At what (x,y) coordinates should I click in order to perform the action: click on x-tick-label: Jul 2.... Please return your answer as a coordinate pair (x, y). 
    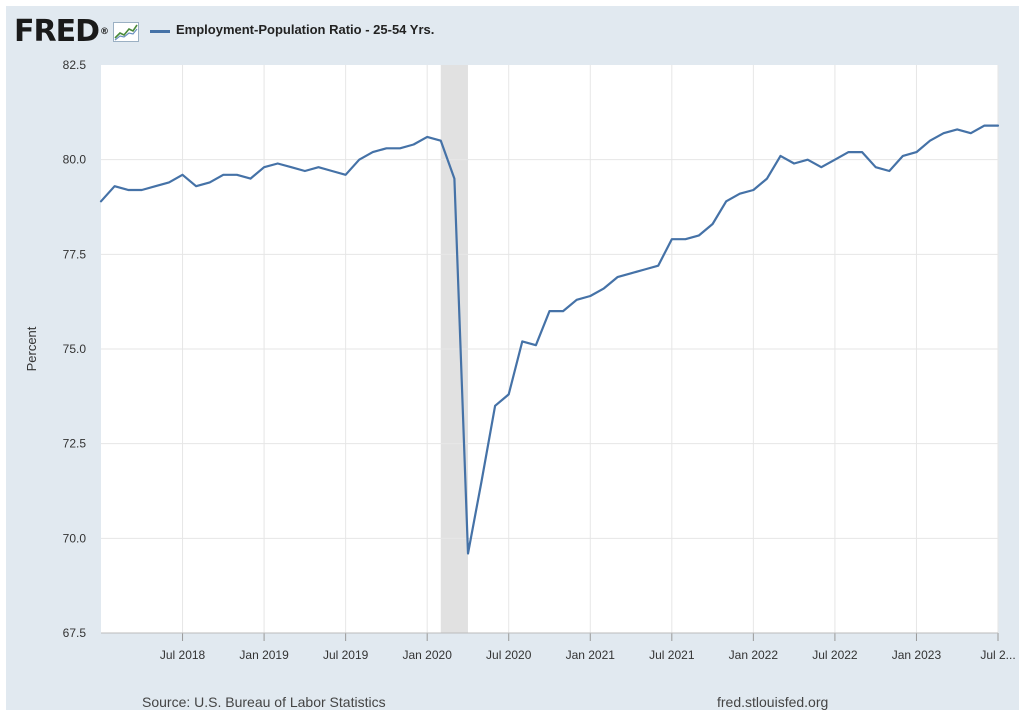
    Looking at the image, I should click on (997, 655).